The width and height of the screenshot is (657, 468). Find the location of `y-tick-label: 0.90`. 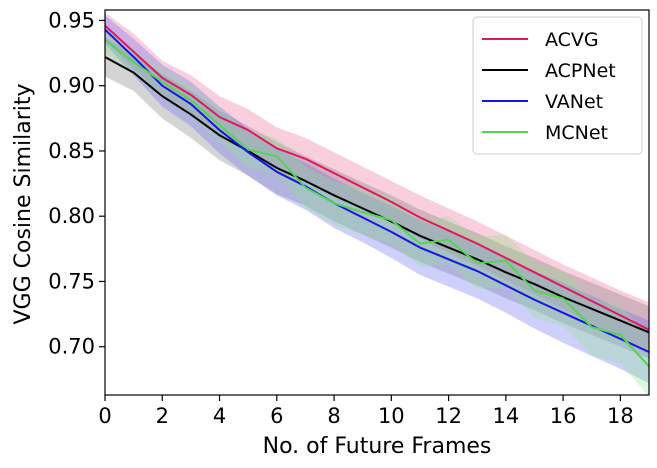

y-tick-label: 0.90 is located at coordinates (71, 86).